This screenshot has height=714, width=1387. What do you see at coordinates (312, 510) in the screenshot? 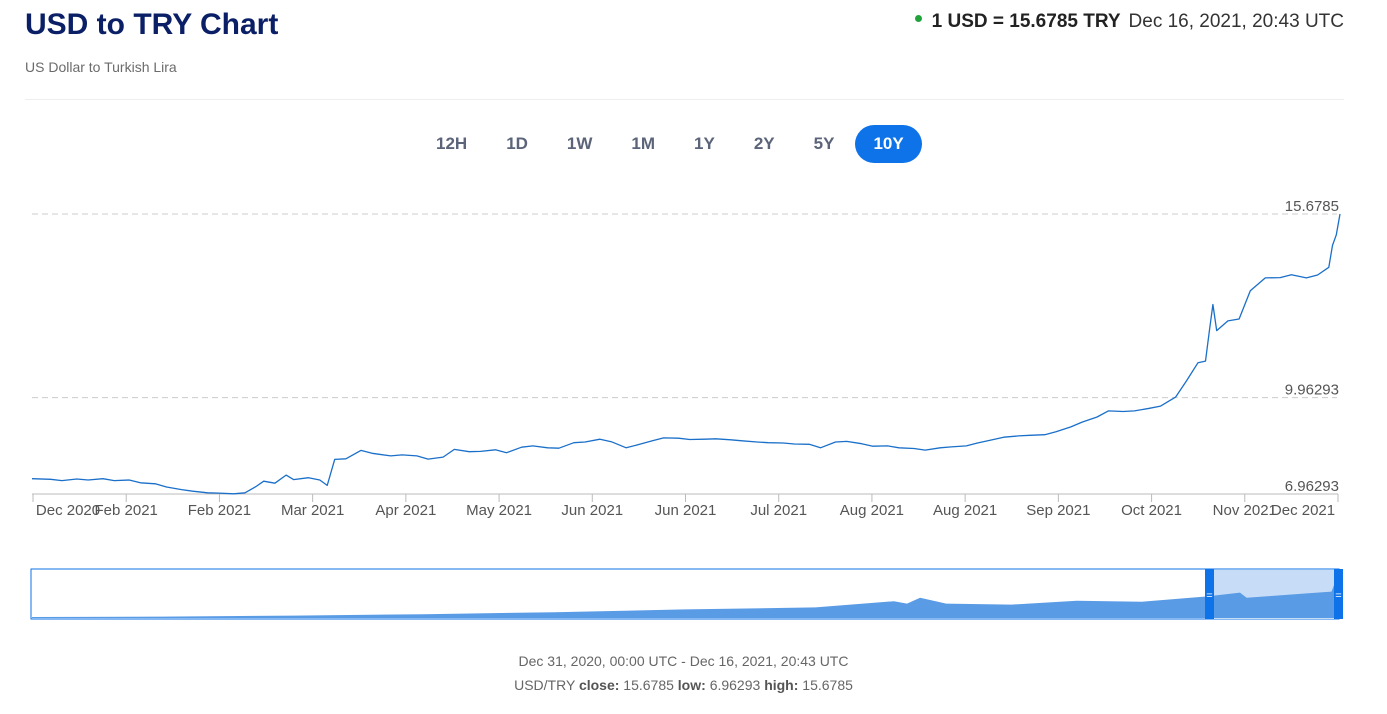
I see `x-tick-label: Mar 2021` at bounding box center [312, 510].